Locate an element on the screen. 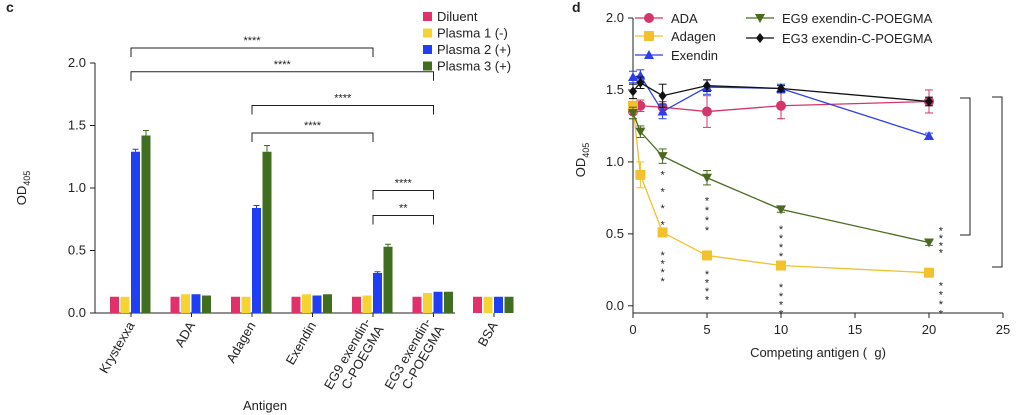 Image resolution: width=1023 pixels, height=415 pixels. y-tick-label-c: 0.0 is located at coordinates (77, 312).